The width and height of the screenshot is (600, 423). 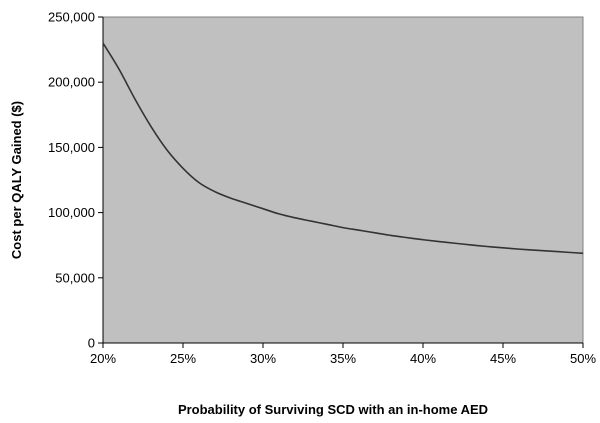 What do you see at coordinates (503, 358) in the screenshot?
I see `x-tick-label: 45%` at bounding box center [503, 358].